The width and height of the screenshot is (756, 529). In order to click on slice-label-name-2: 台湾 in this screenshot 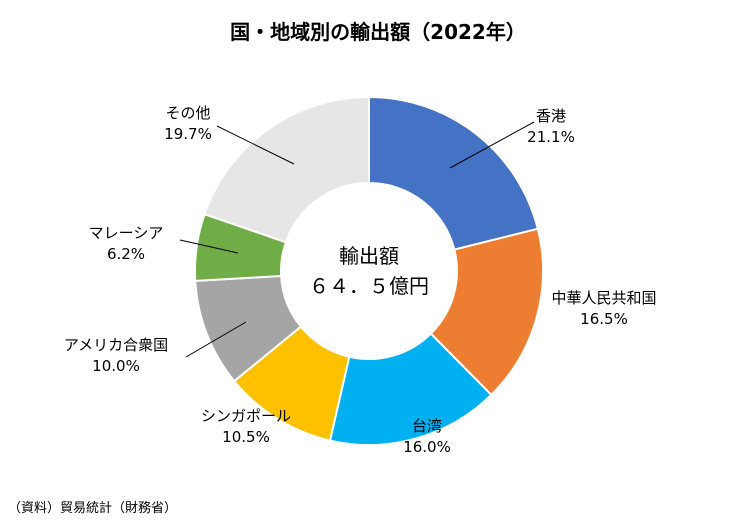, I will do `click(427, 426)`.